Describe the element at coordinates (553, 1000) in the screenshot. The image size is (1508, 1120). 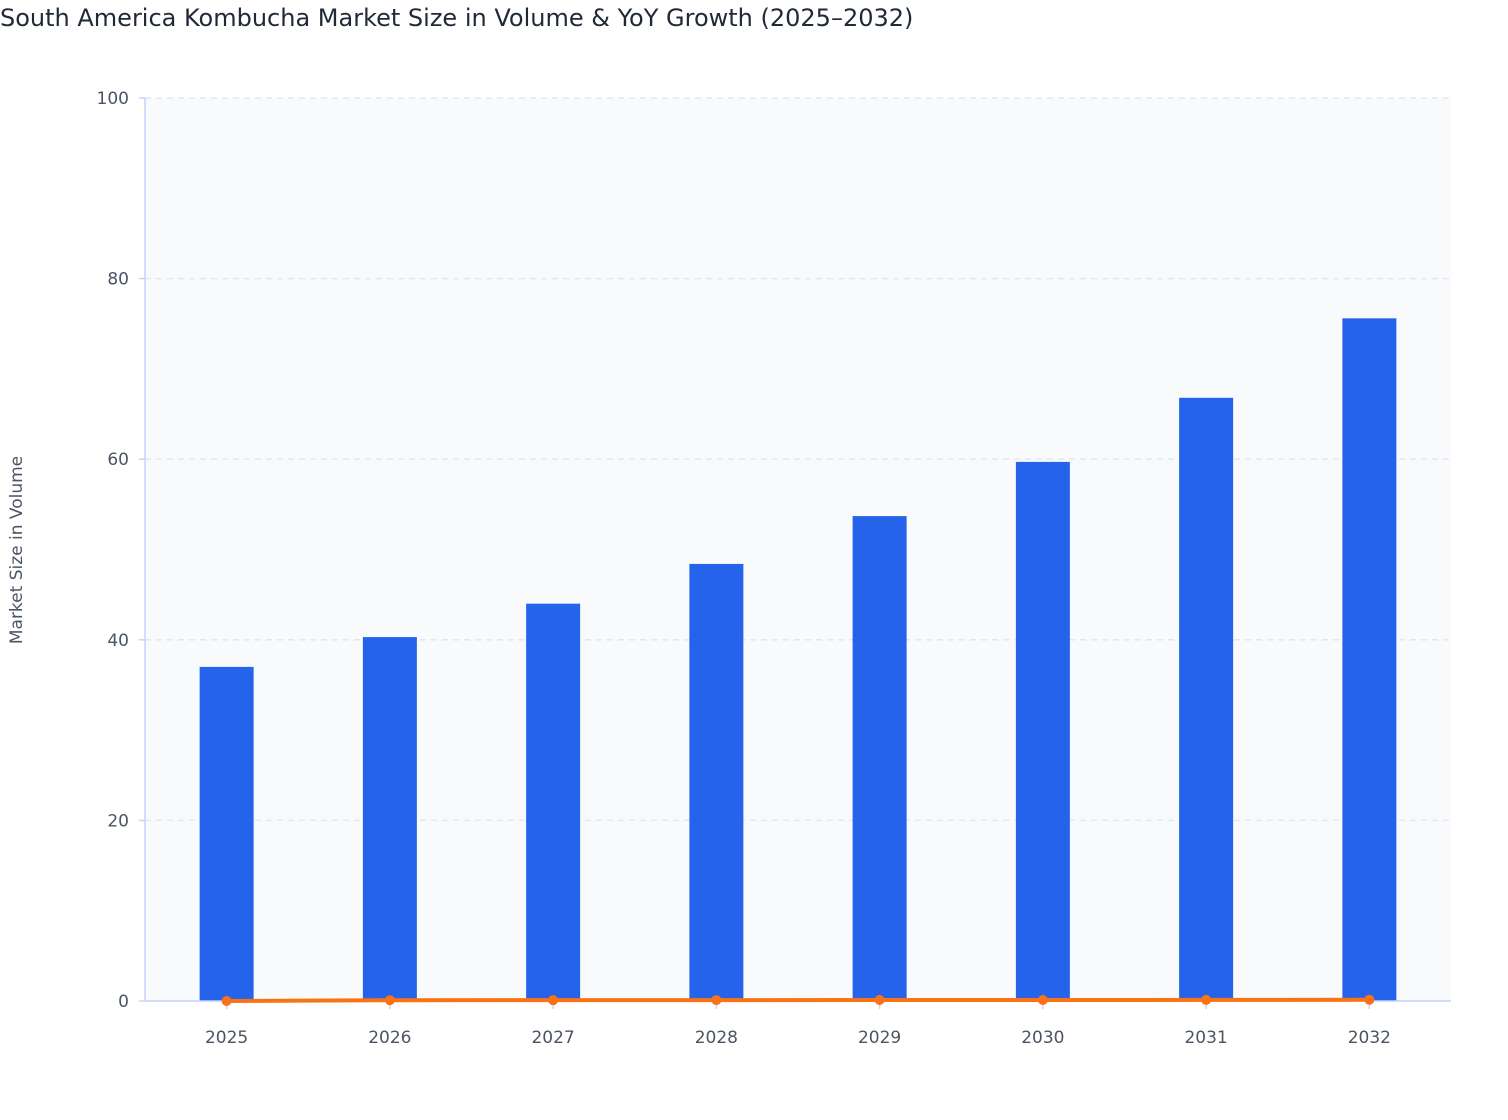
I see `growth-point-2027` at that location.